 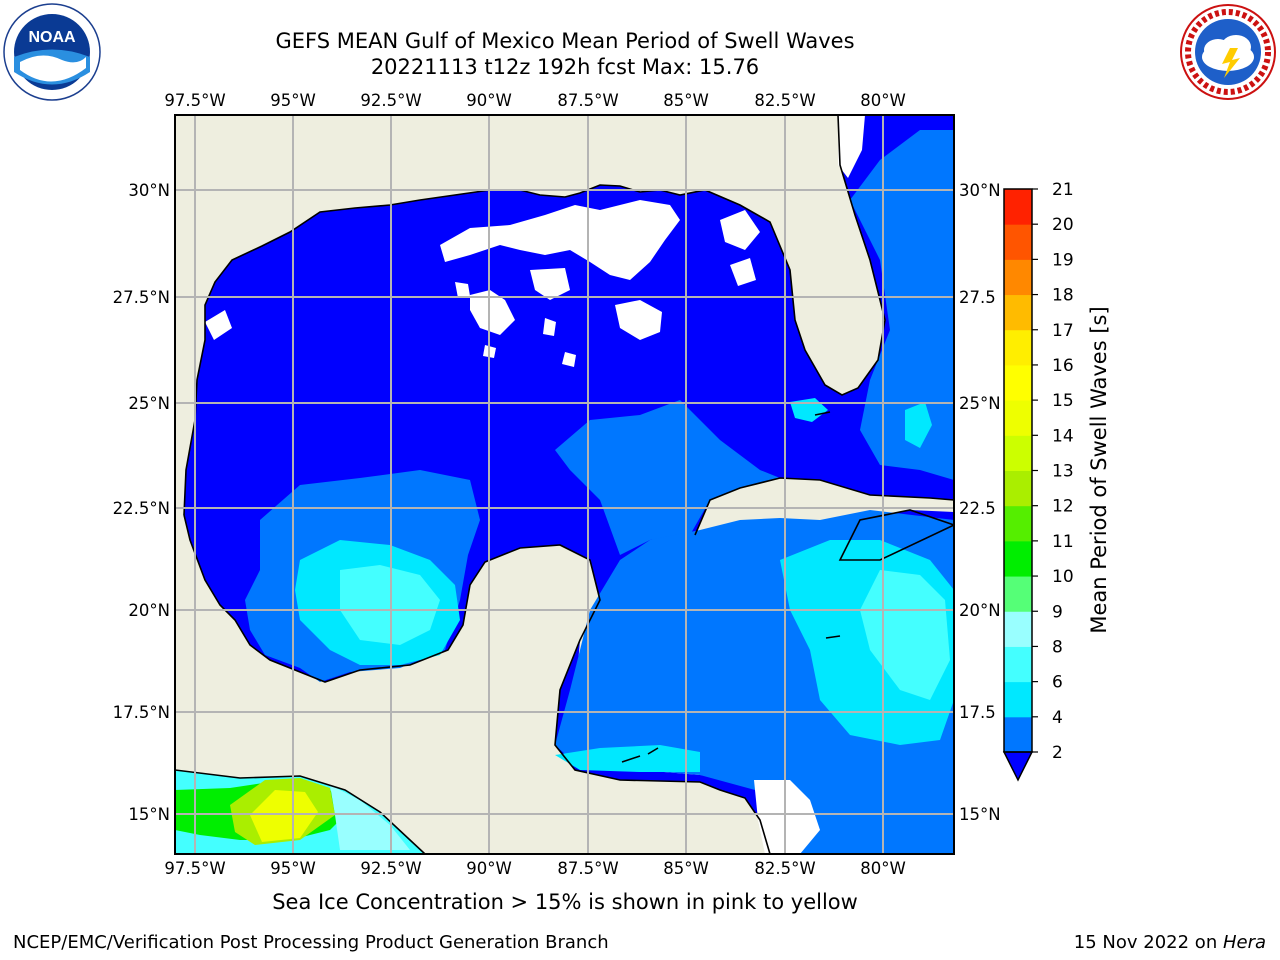 I want to click on lon-label-top: 95°W, so click(x=293, y=100).